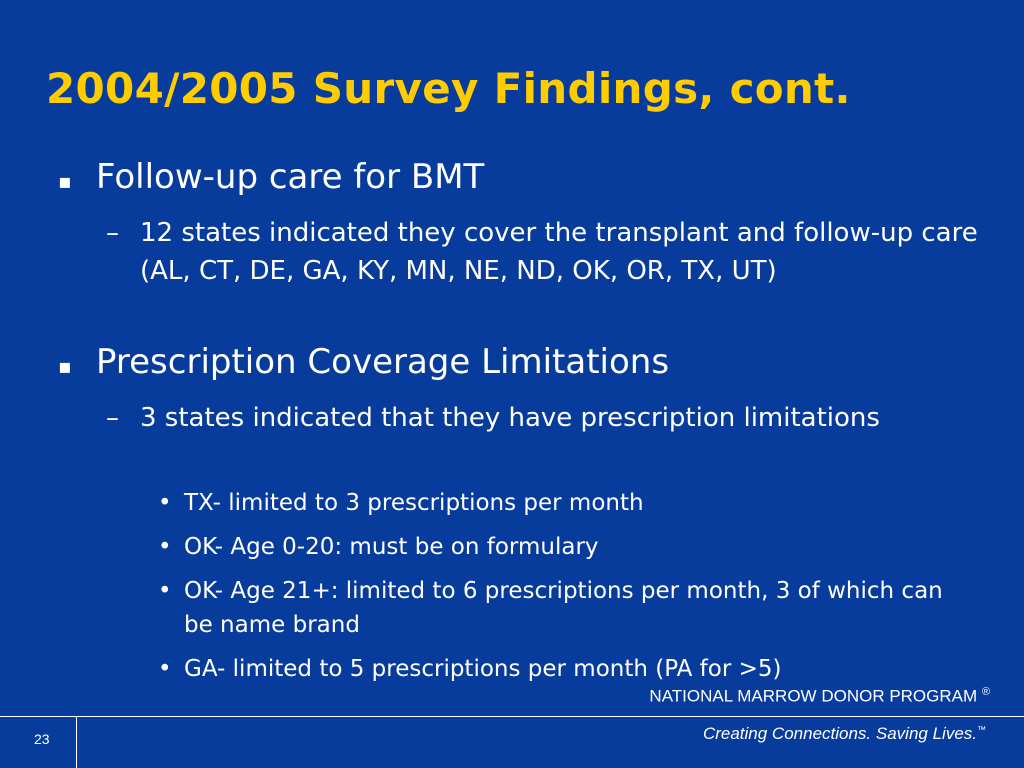 The image size is (1024, 768). I want to click on footer-vertical-divider, so click(76, 742).